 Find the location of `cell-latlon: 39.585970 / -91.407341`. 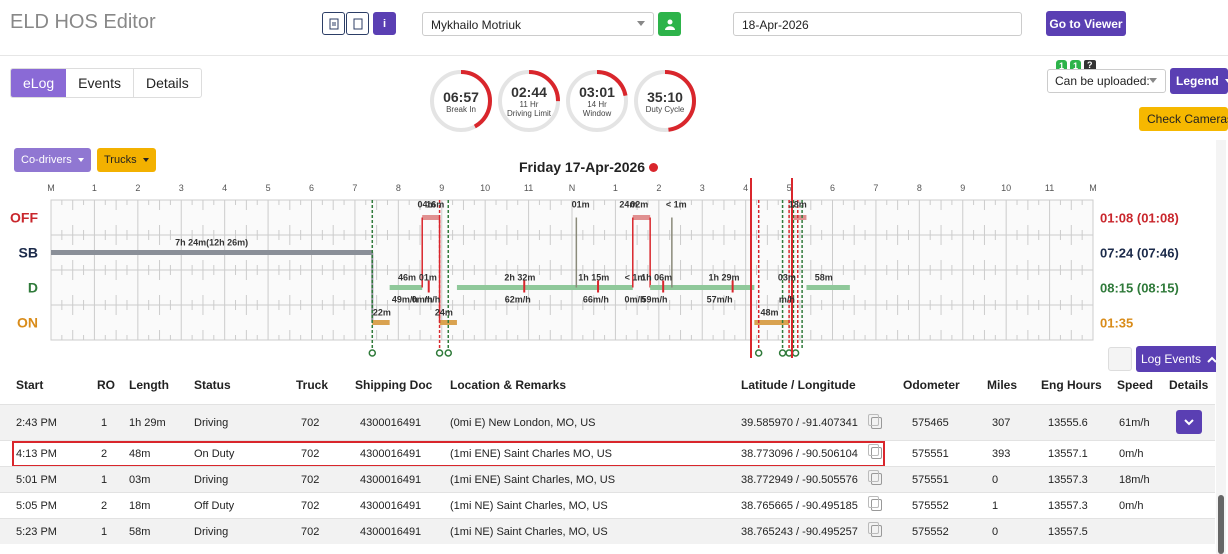

cell-latlon: 39.585970 / -91.407341 is located at coordinates (799, 423).